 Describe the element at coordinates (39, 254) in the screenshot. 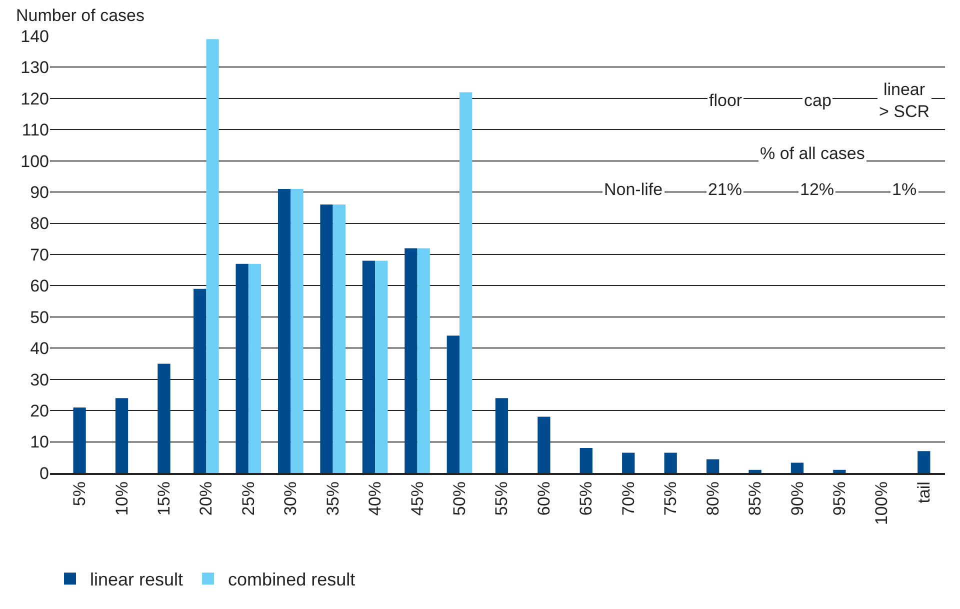

I see `y-tick-label: 70` at that location.